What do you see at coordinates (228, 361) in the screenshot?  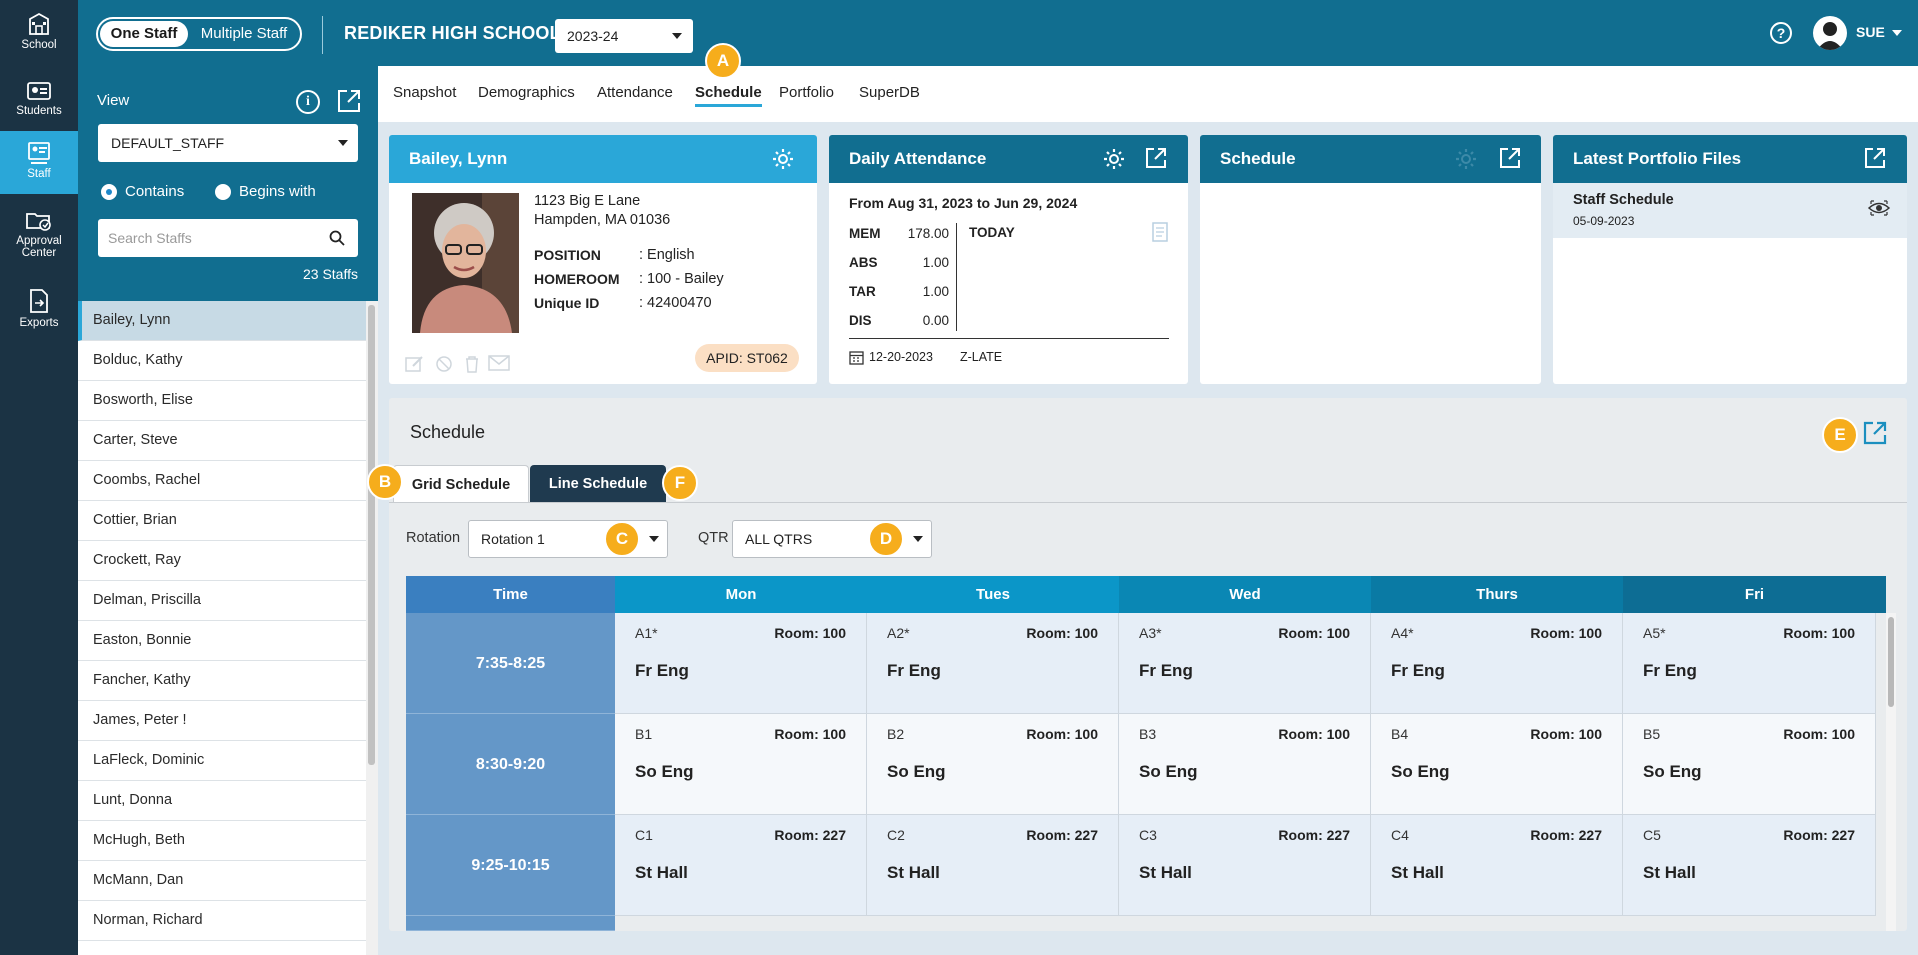 I see `list-item: Bolduc, Kathy` at bounding box center [228, 361].